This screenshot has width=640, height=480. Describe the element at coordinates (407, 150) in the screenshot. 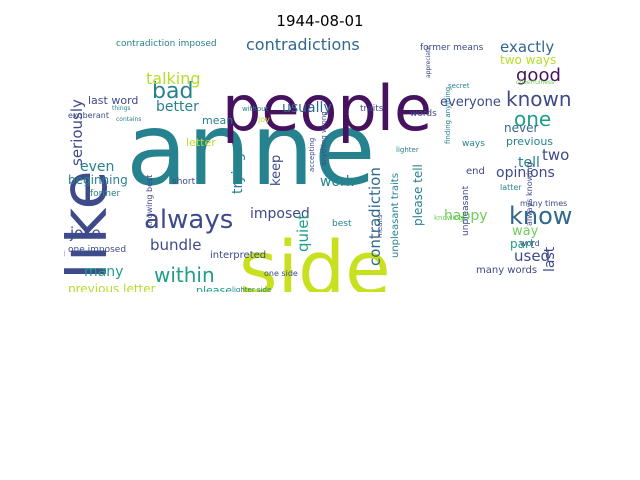

I see `word-lighter: lighter` at that location.